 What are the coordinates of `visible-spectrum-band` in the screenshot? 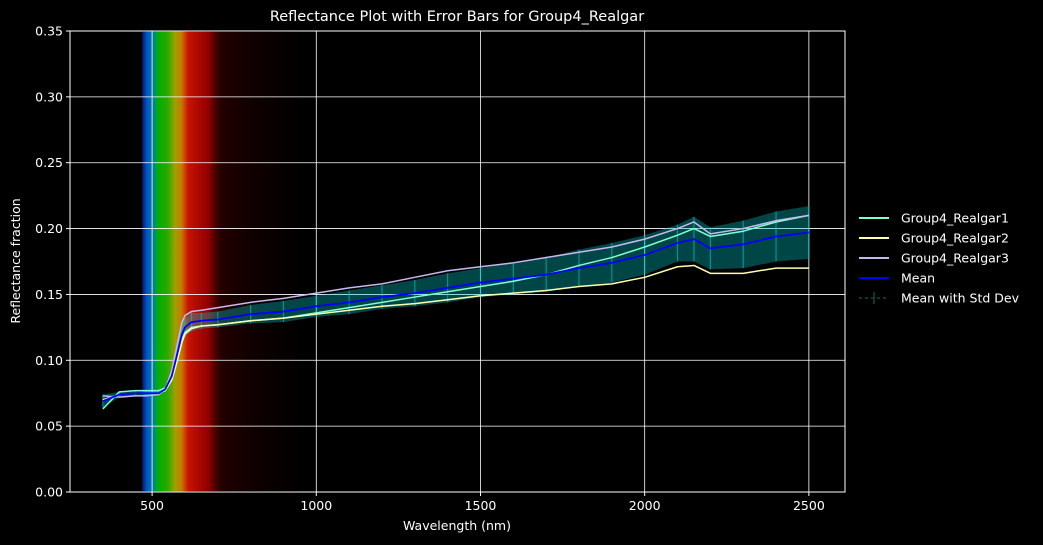 It's located at (221, 261).